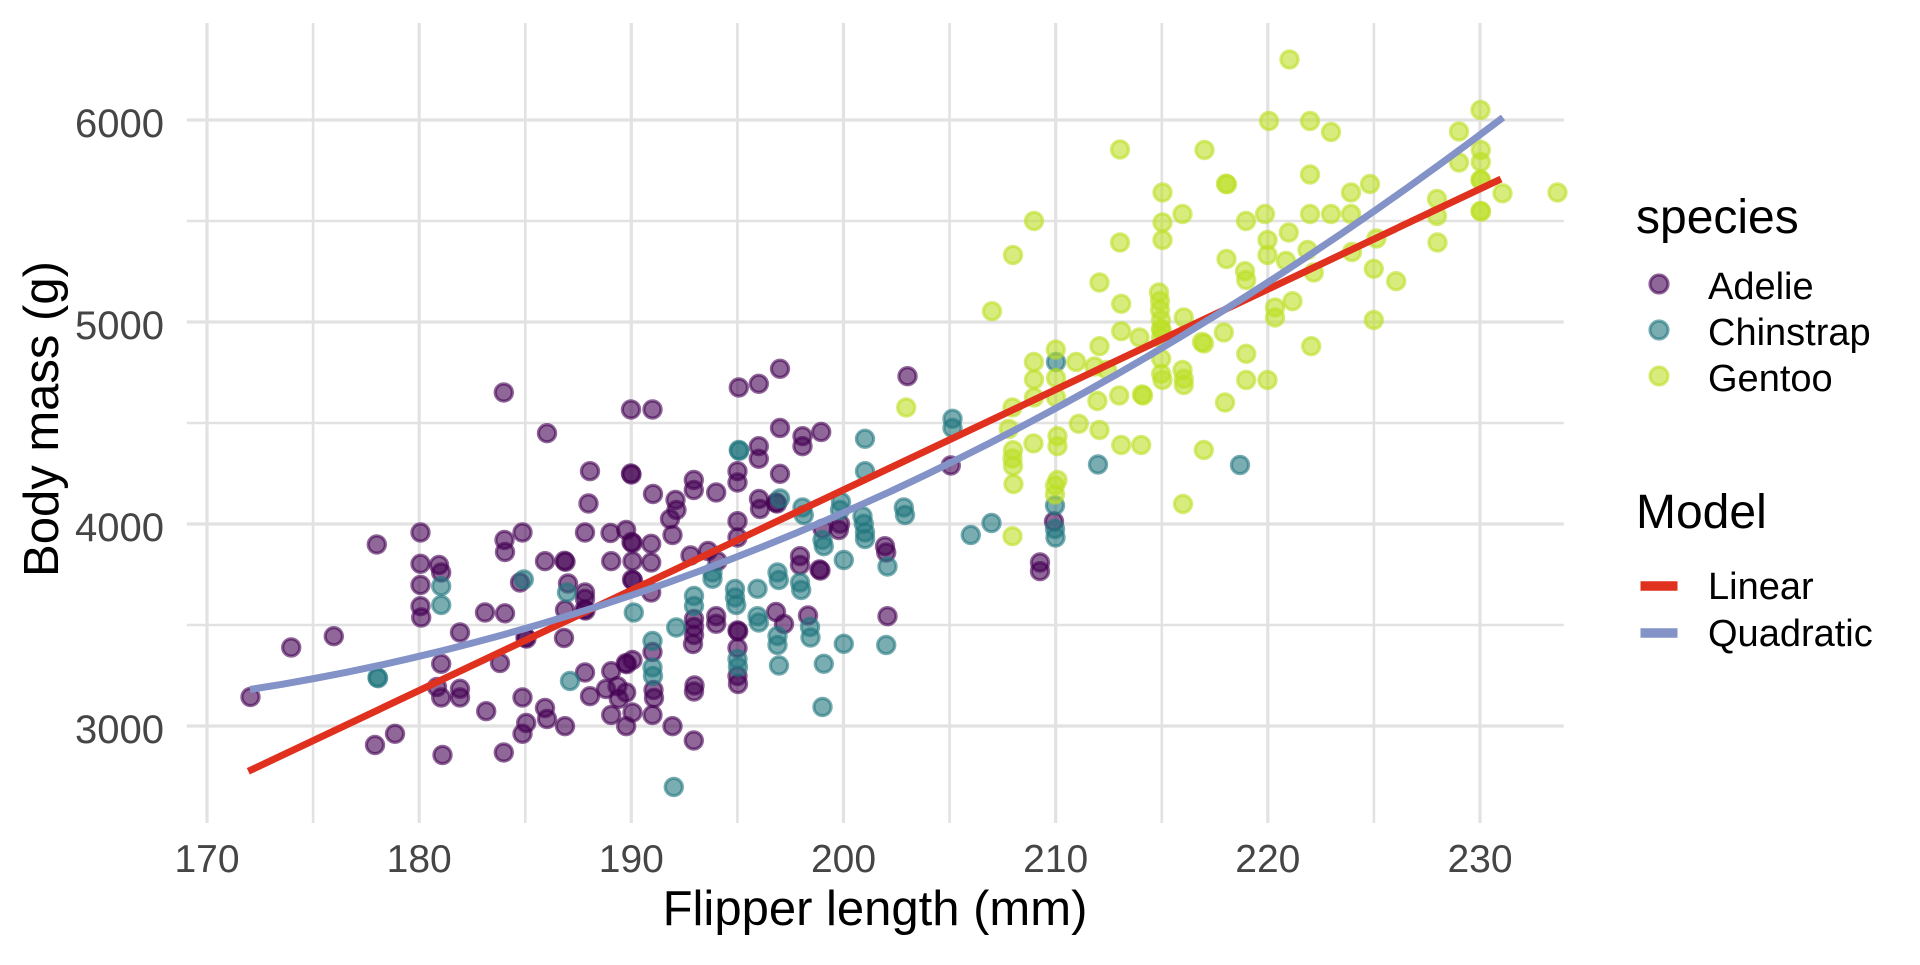 The height and width of the screenshot is (965, 1920). I want to click on svg-text: Gentoo, so click(1770, 379).